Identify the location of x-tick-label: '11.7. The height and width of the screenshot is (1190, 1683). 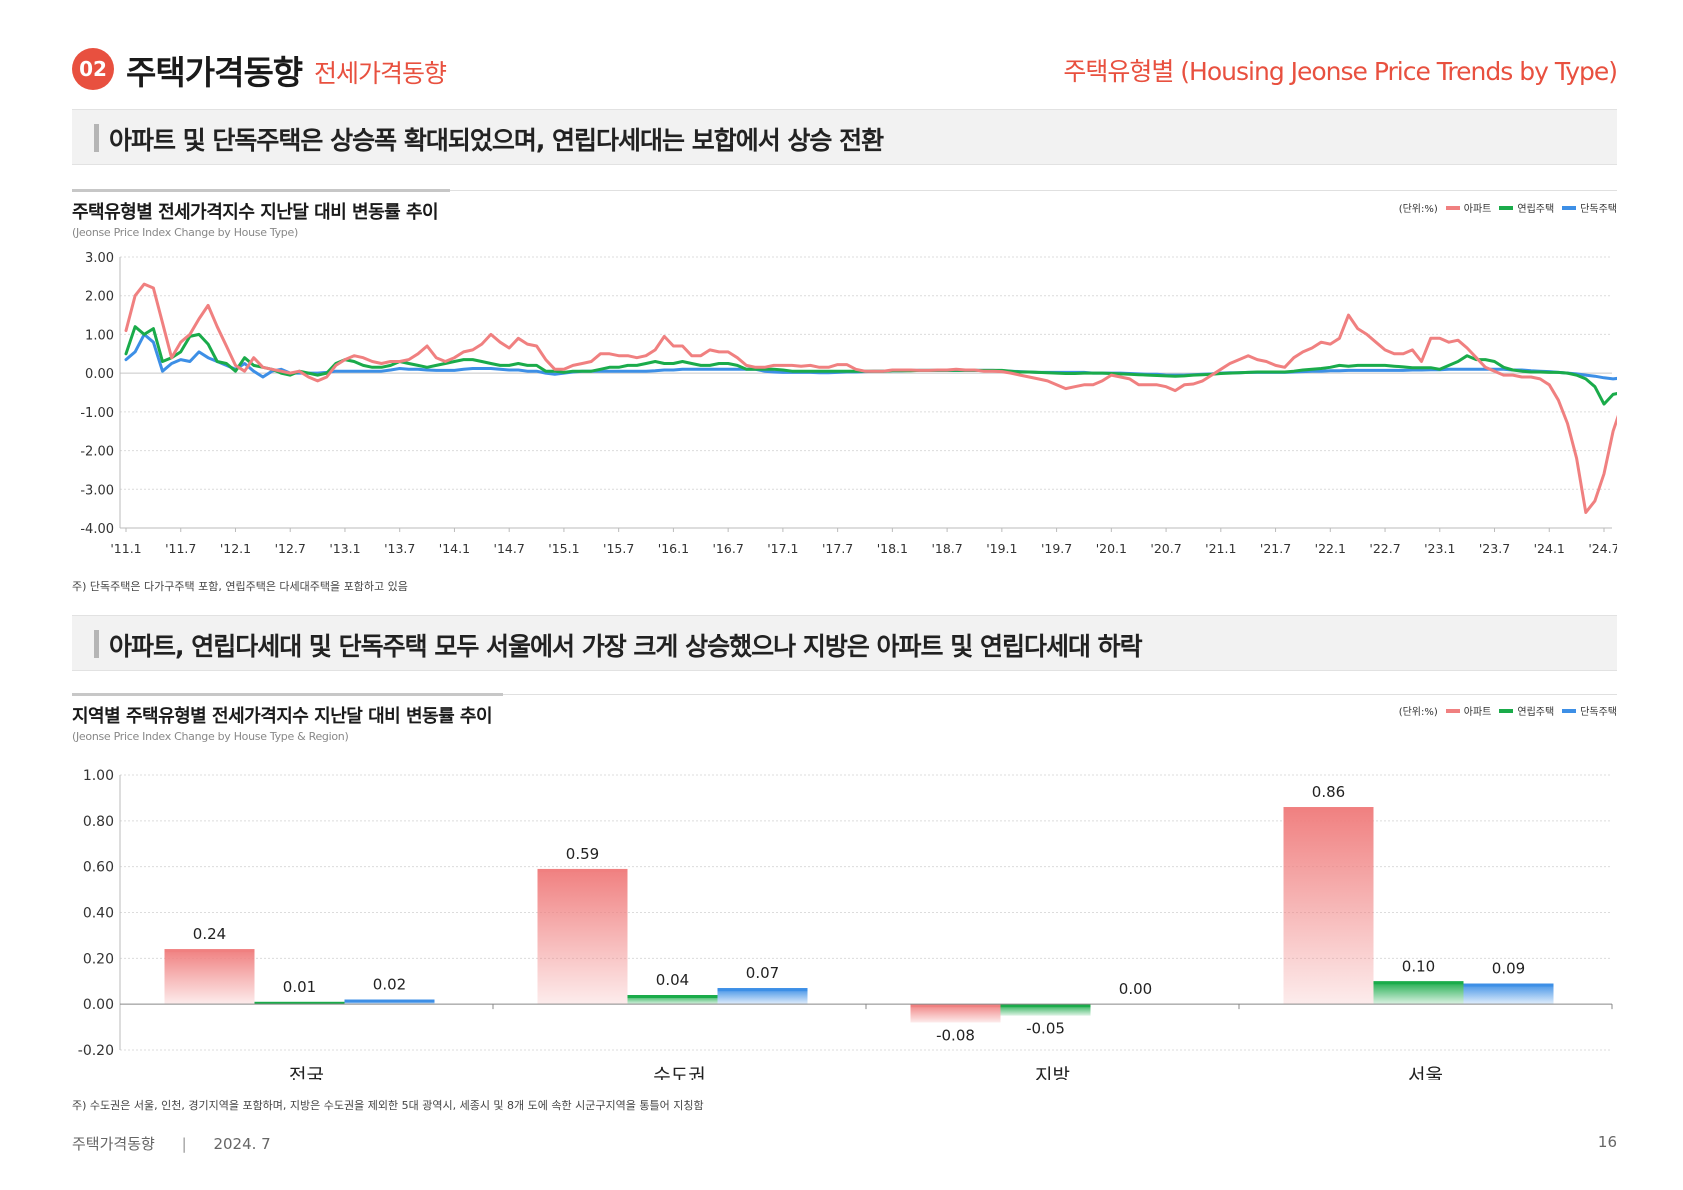
(180, 548).